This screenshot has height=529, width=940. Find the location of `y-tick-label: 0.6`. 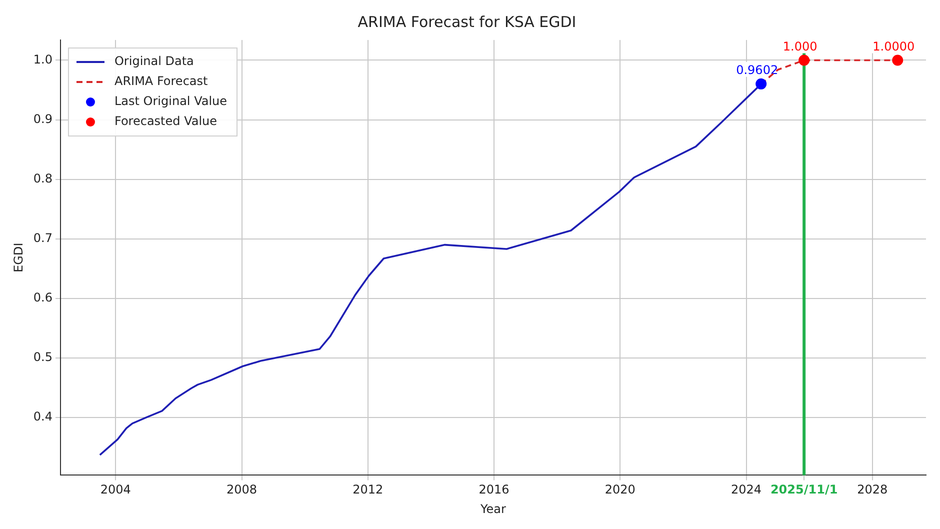

y-tick-label: 0.6 is located at coordinates (42, 297).